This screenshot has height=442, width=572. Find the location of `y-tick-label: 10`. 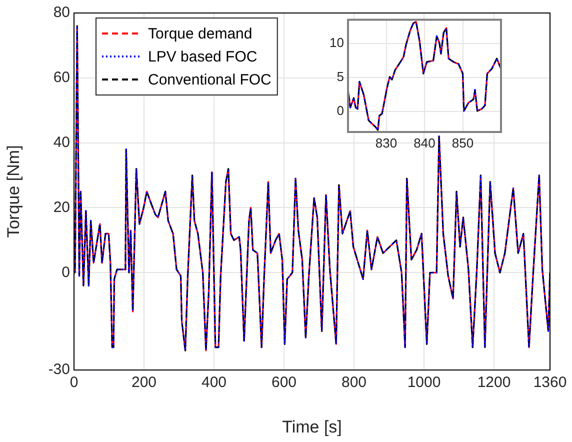

y-tick-label: 10 is located at coordinates (337, 42).